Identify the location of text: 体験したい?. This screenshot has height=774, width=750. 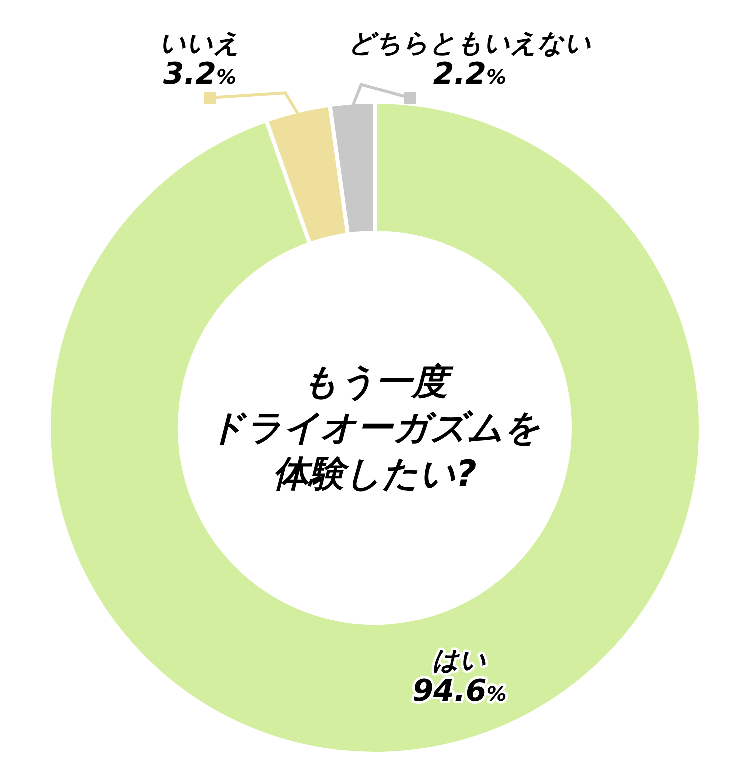
(375, 474).